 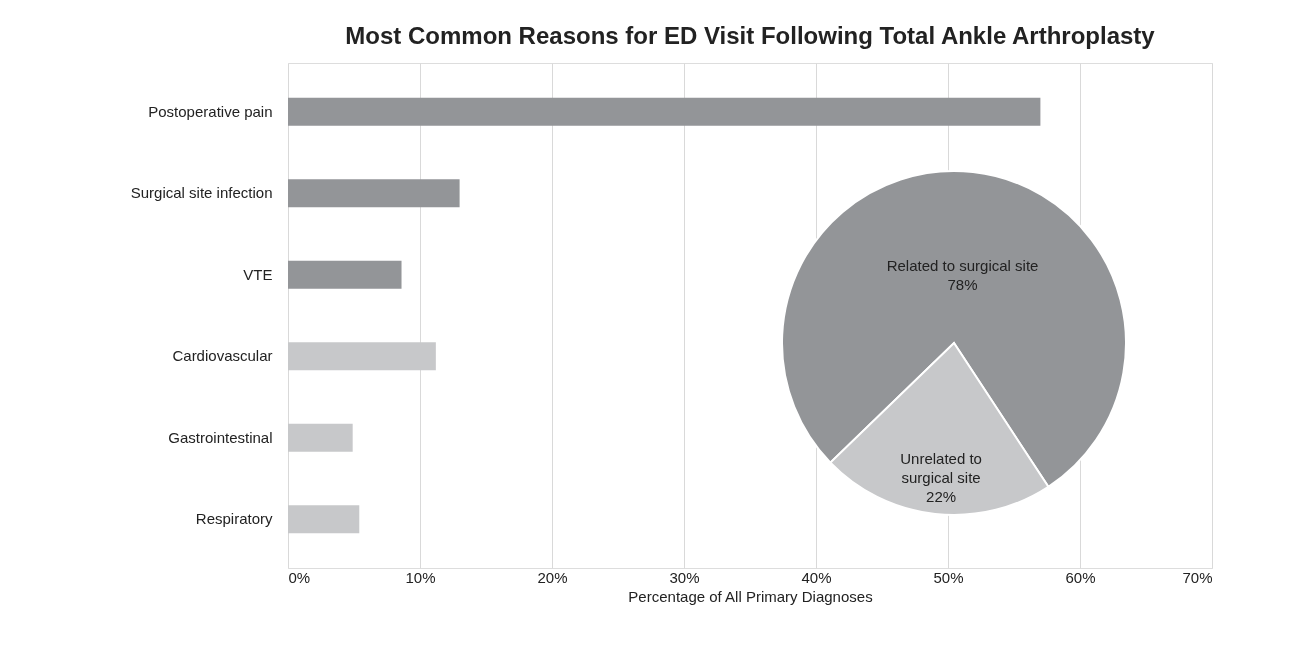 I want to click on x-tick-label: 70%, so click(x=1197, y=577).